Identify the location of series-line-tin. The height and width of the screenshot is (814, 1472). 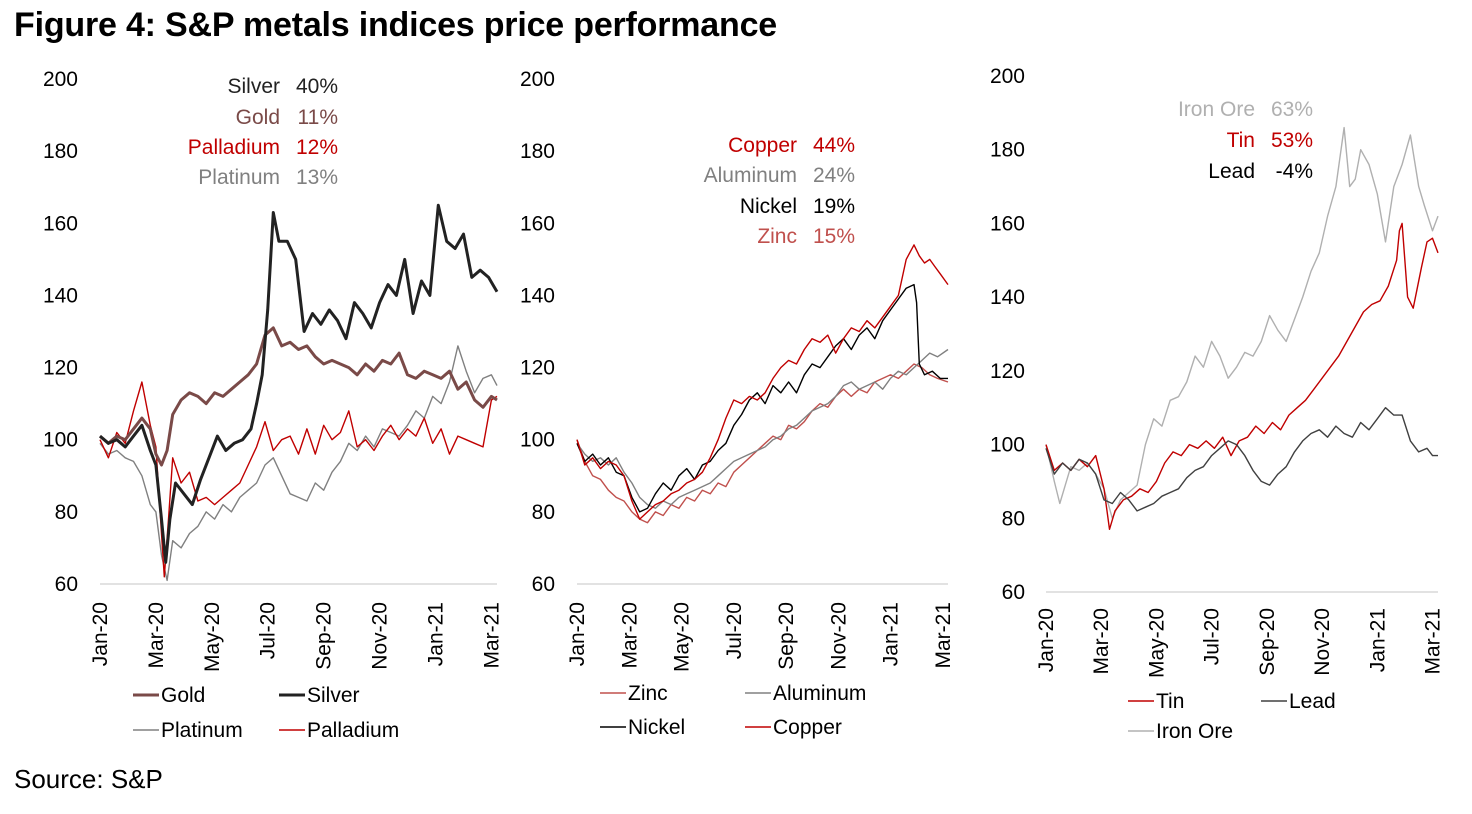
(1242, 376).